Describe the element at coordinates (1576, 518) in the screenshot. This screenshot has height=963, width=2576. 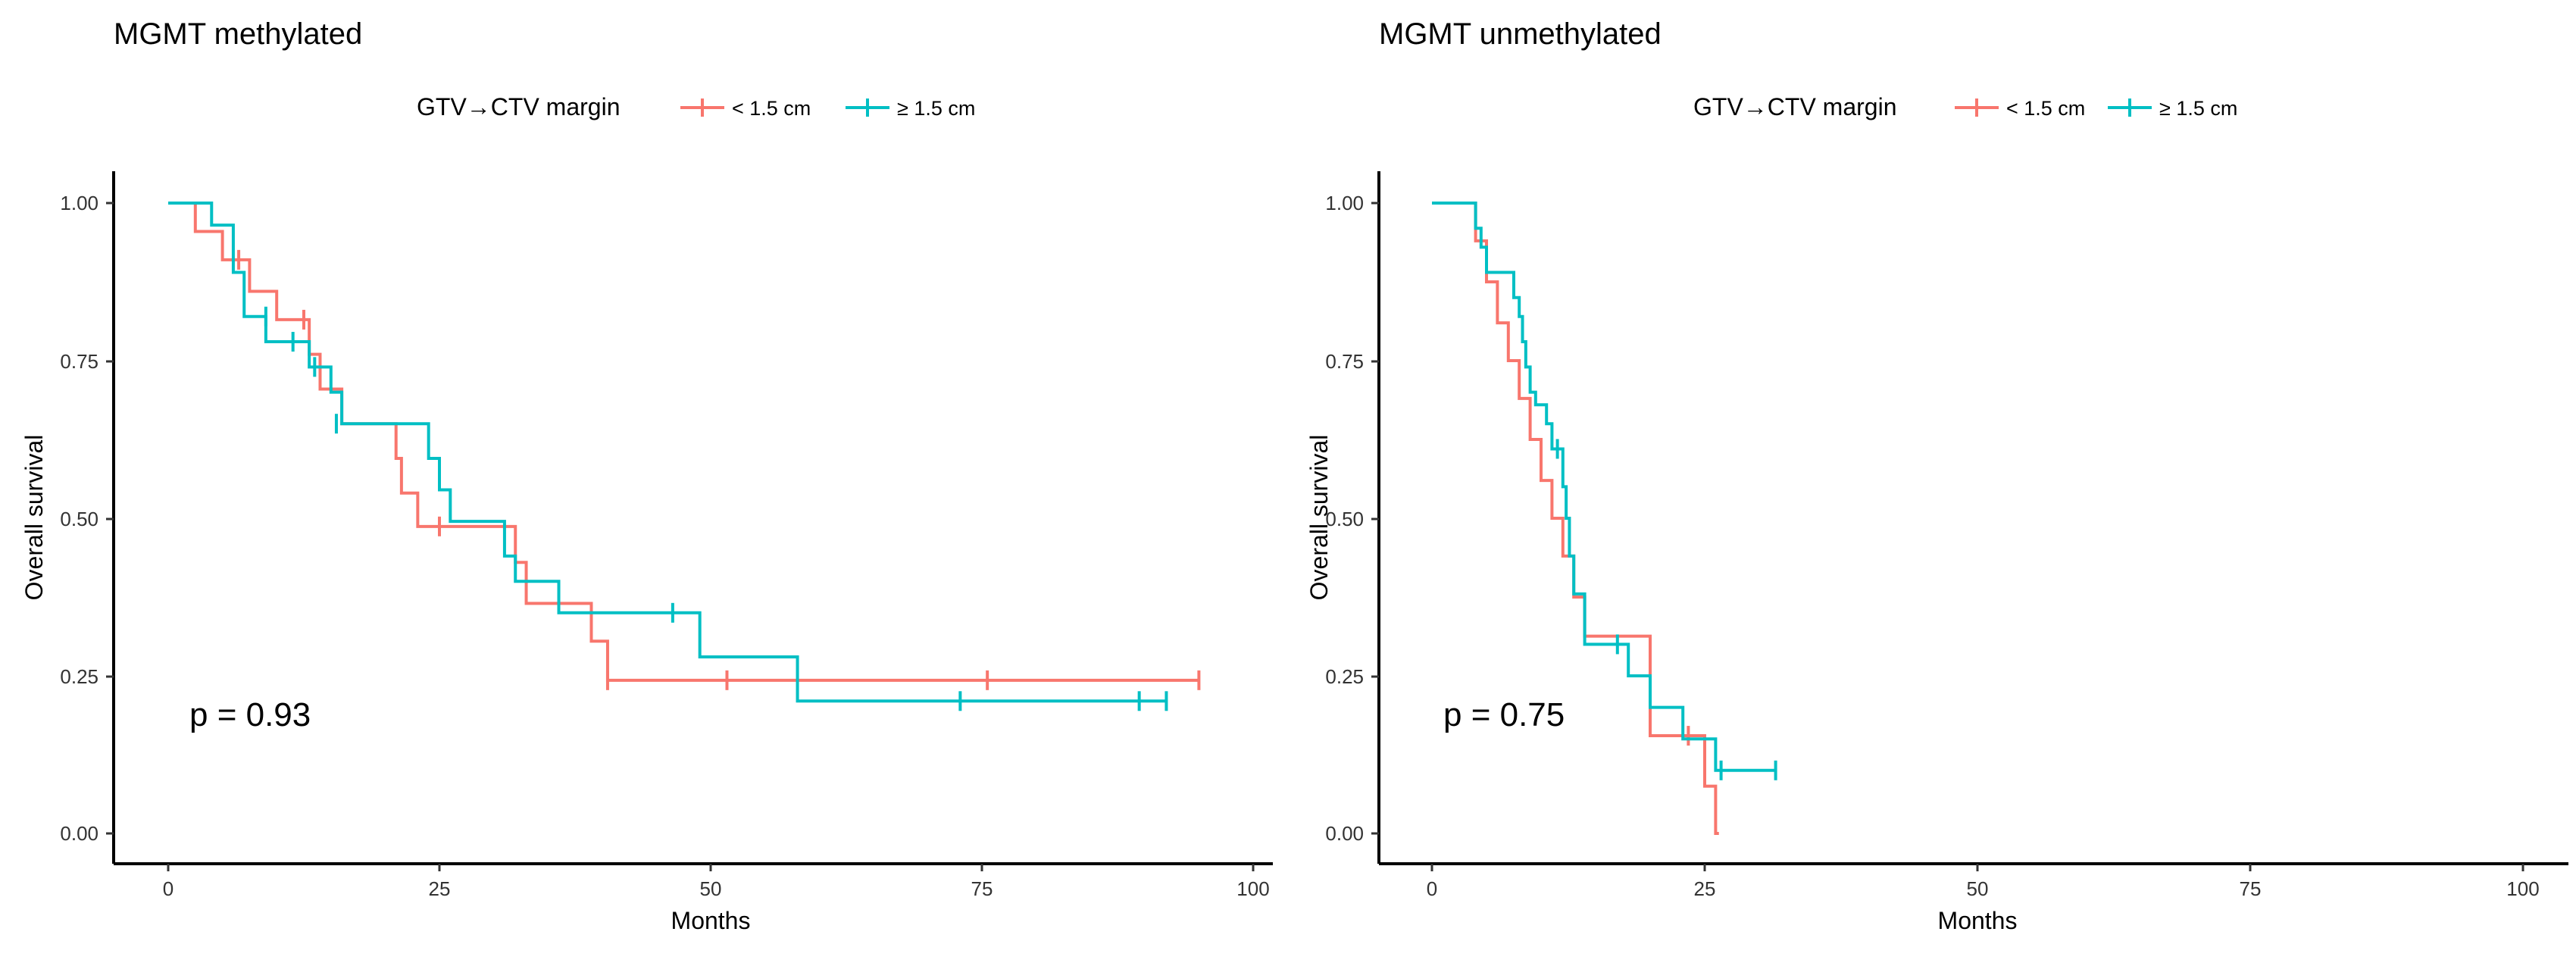
I see `survival-curve-lt15` at that location.